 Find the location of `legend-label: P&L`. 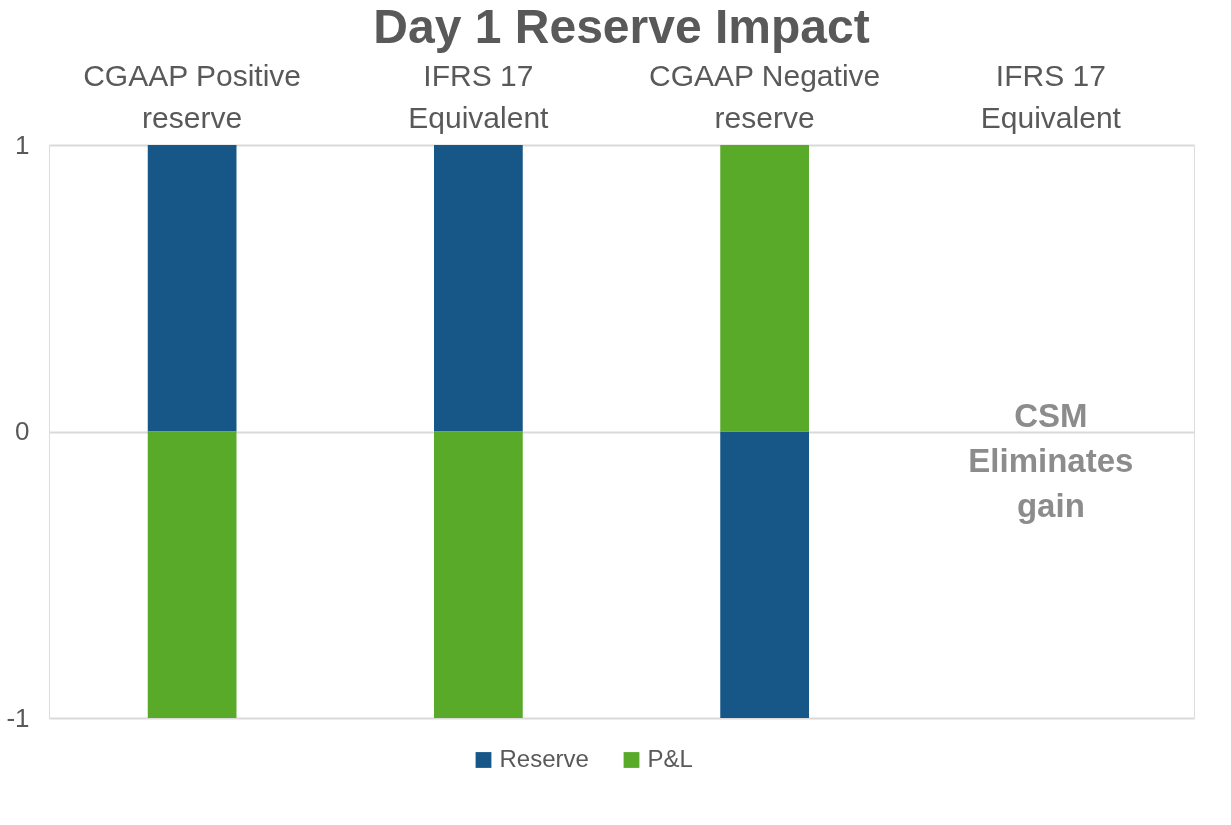

legend-label: P&L is located at coordinates (670, 758).